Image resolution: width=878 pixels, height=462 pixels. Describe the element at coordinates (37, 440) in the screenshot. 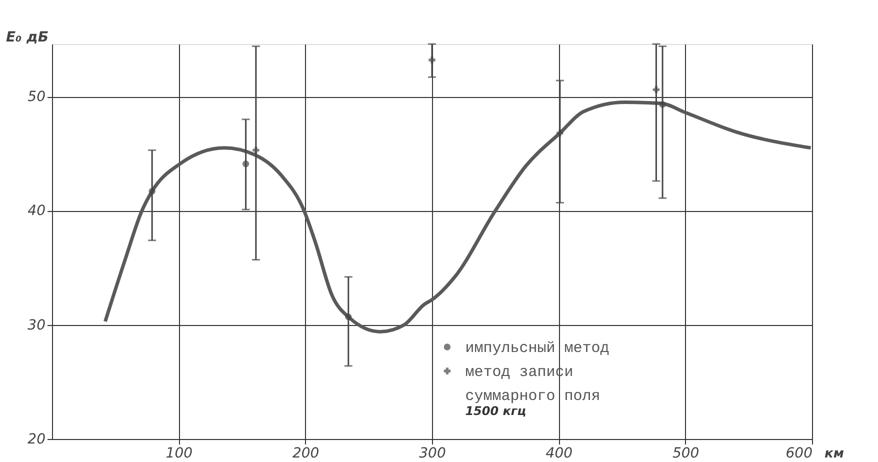

I see `y-tick-label: 20` at that location.